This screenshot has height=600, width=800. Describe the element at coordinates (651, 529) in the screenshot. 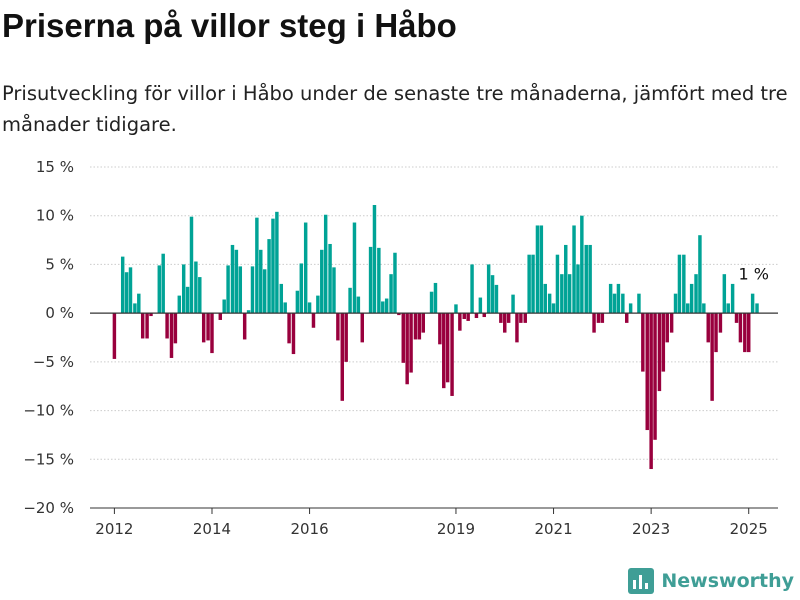

I see `x-tick-label: 2023` at that location.